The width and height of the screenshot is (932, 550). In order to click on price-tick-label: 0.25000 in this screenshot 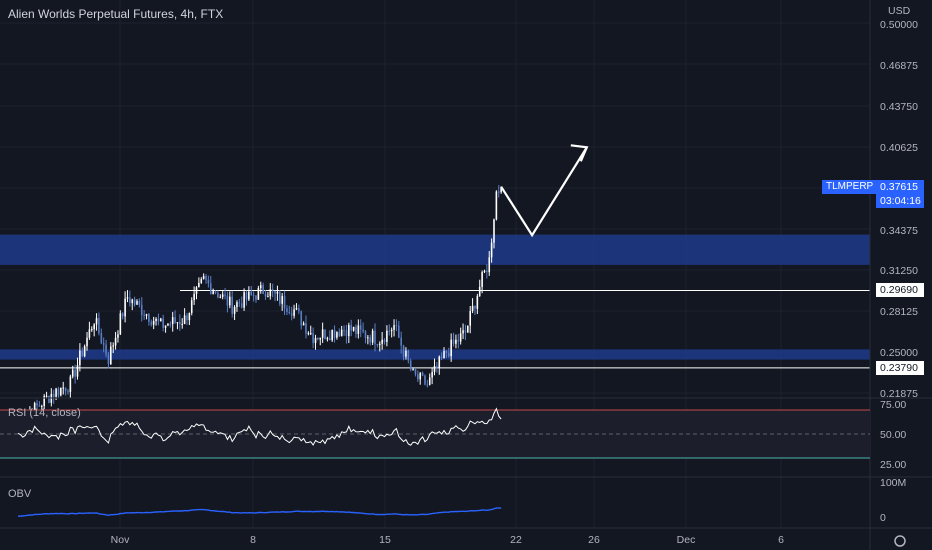, I will do `click(899, 353)`.